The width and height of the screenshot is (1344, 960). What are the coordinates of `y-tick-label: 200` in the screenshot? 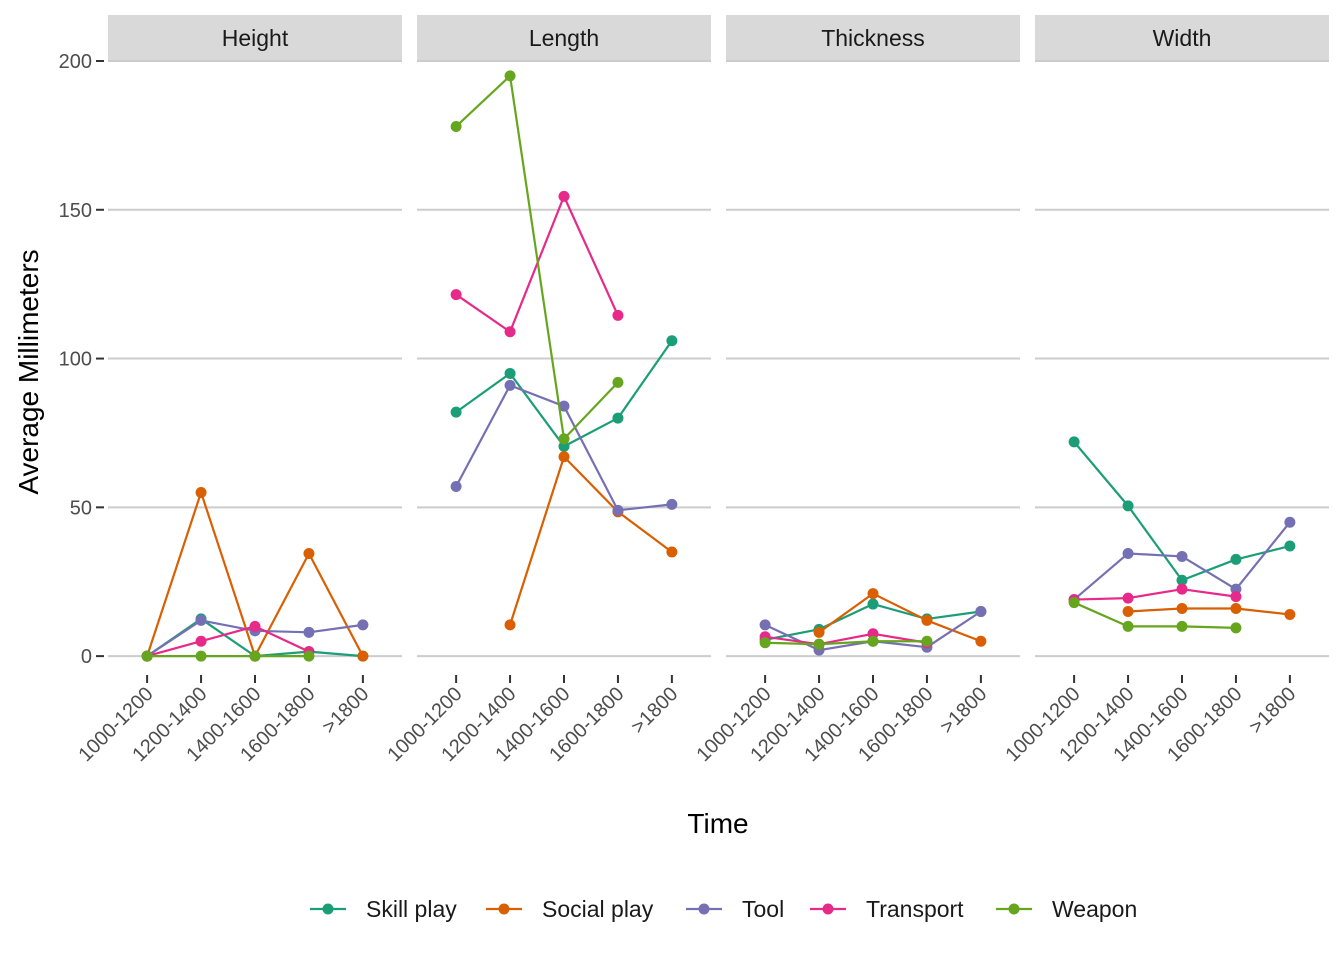 It's located at (75, 62).